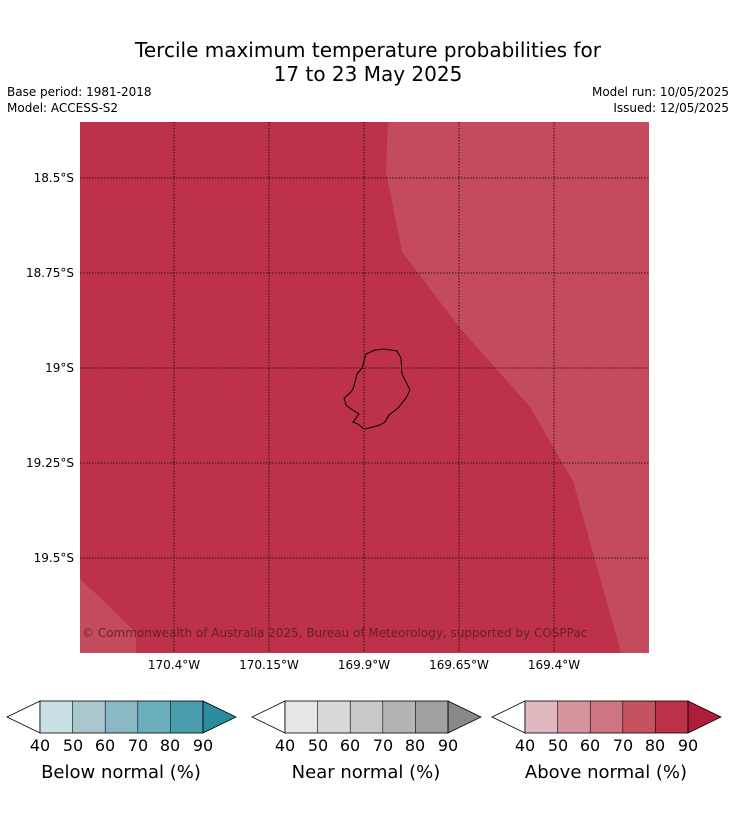 The width and height of the screenshot is (736, 816). I want to click on colorbar-label: Below normal (%), so click(121, 772).